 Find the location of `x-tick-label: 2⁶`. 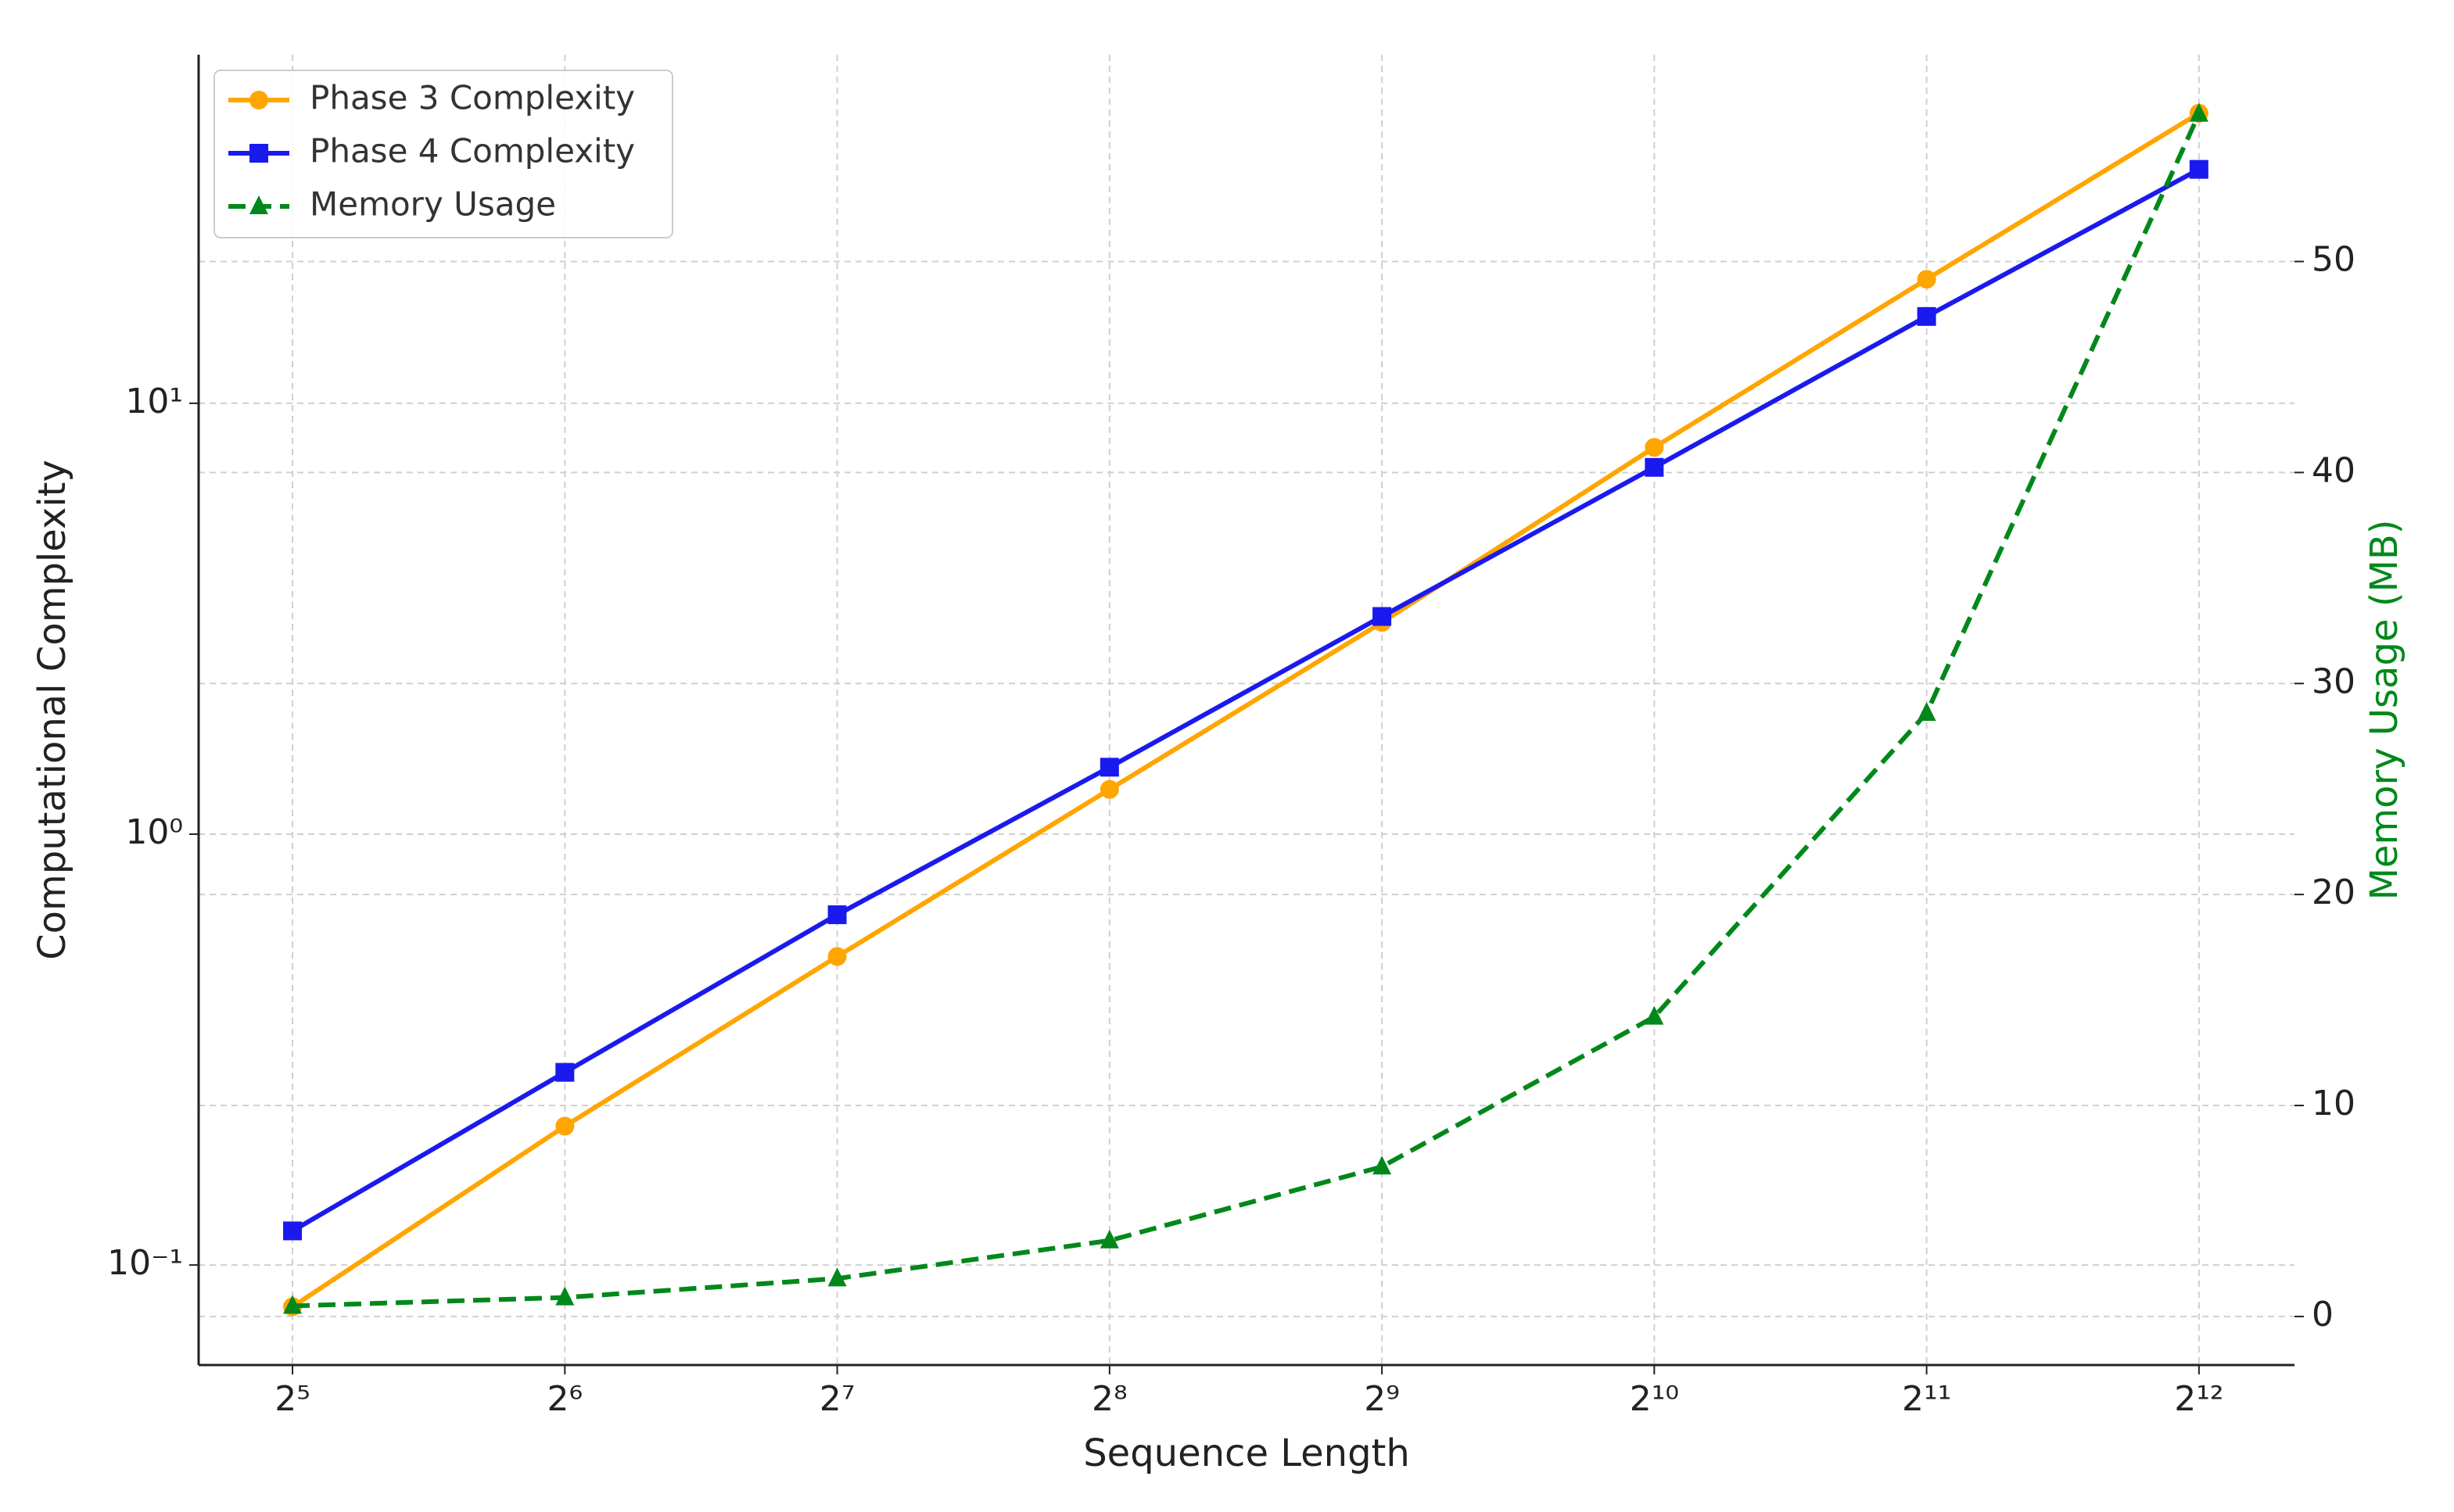

x-tick-label: 2⁶ is located at coordinates (565, 1399).